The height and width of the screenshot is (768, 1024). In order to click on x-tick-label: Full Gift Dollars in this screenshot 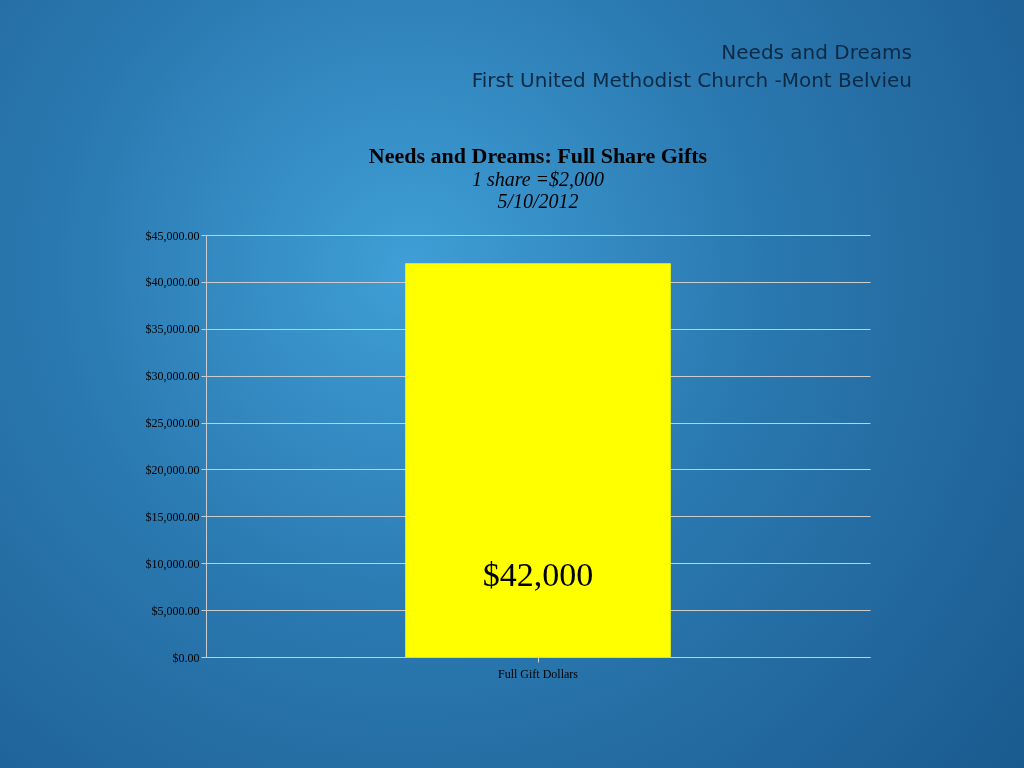, I will do `click(538, 673)`.